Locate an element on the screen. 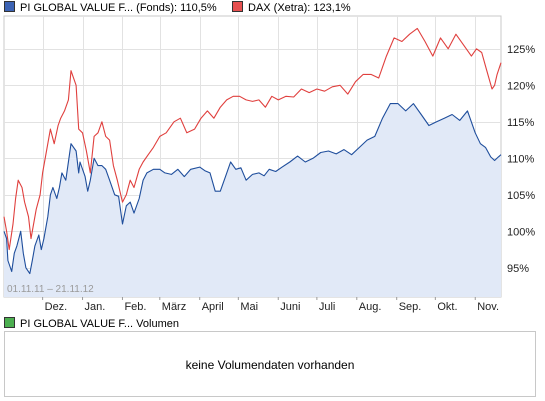 This screenshot has width=545, height=401. legend-item-fund: PI GLOBAL VALUE F... (Fonds): 110,5% is located at coordinates (110, 8).